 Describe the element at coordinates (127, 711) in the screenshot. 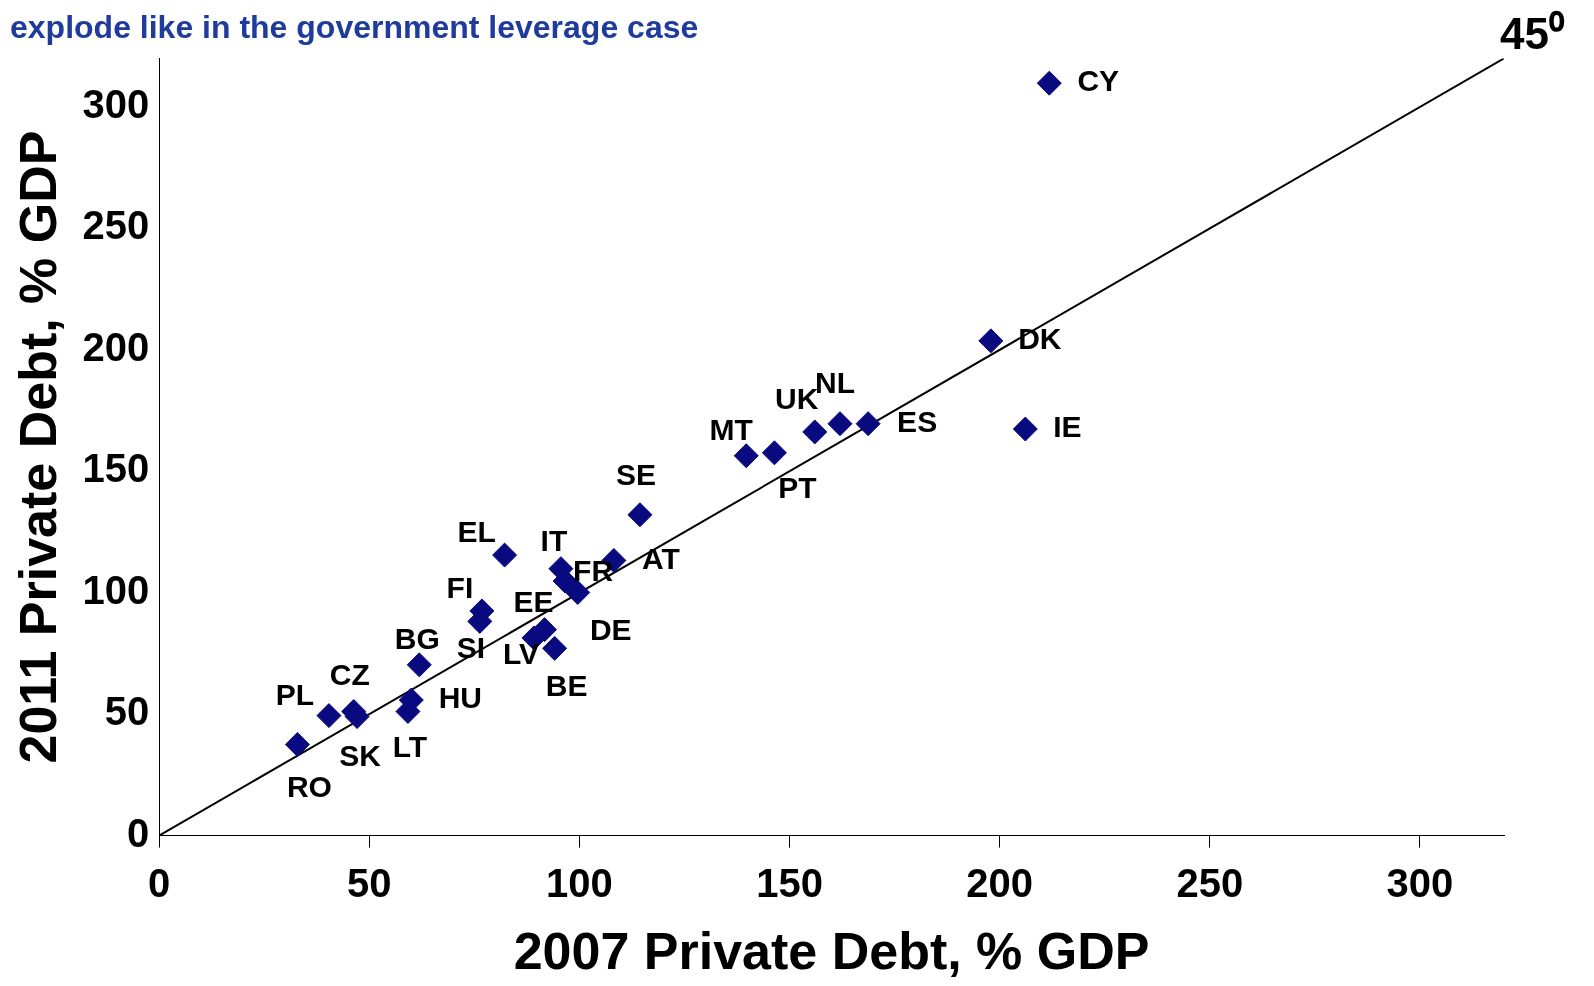

I see `y-tick-label: 50` at that location.